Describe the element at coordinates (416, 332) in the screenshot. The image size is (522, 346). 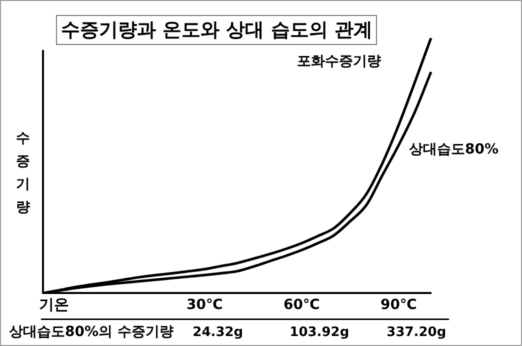
I see `text: 337.20g` at that location.